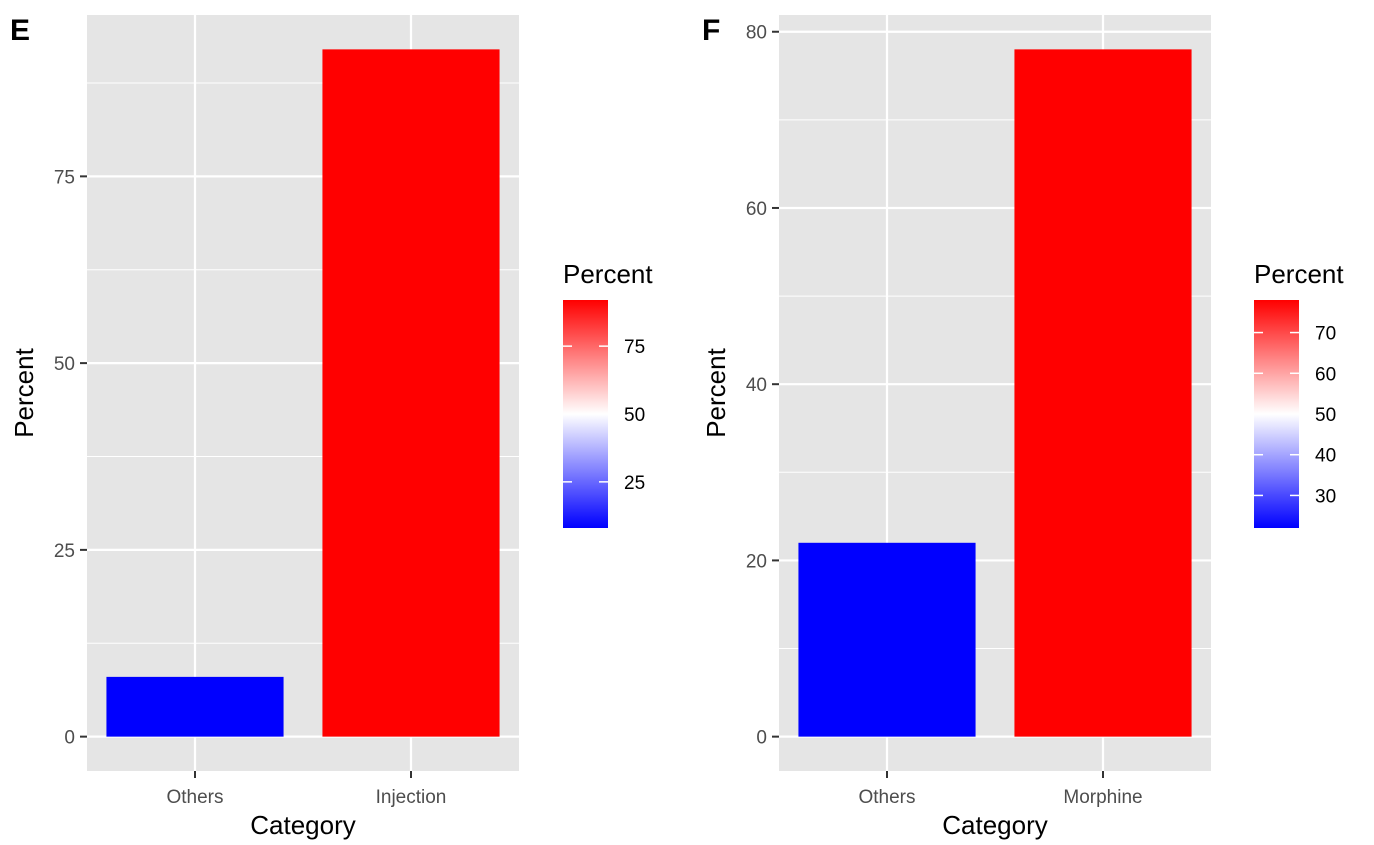  What do you see at coordinates (1299, 393) in the screenshot?
I see `legend: Percent 30 40 50 60 70` at bounding box center [1299, 393].